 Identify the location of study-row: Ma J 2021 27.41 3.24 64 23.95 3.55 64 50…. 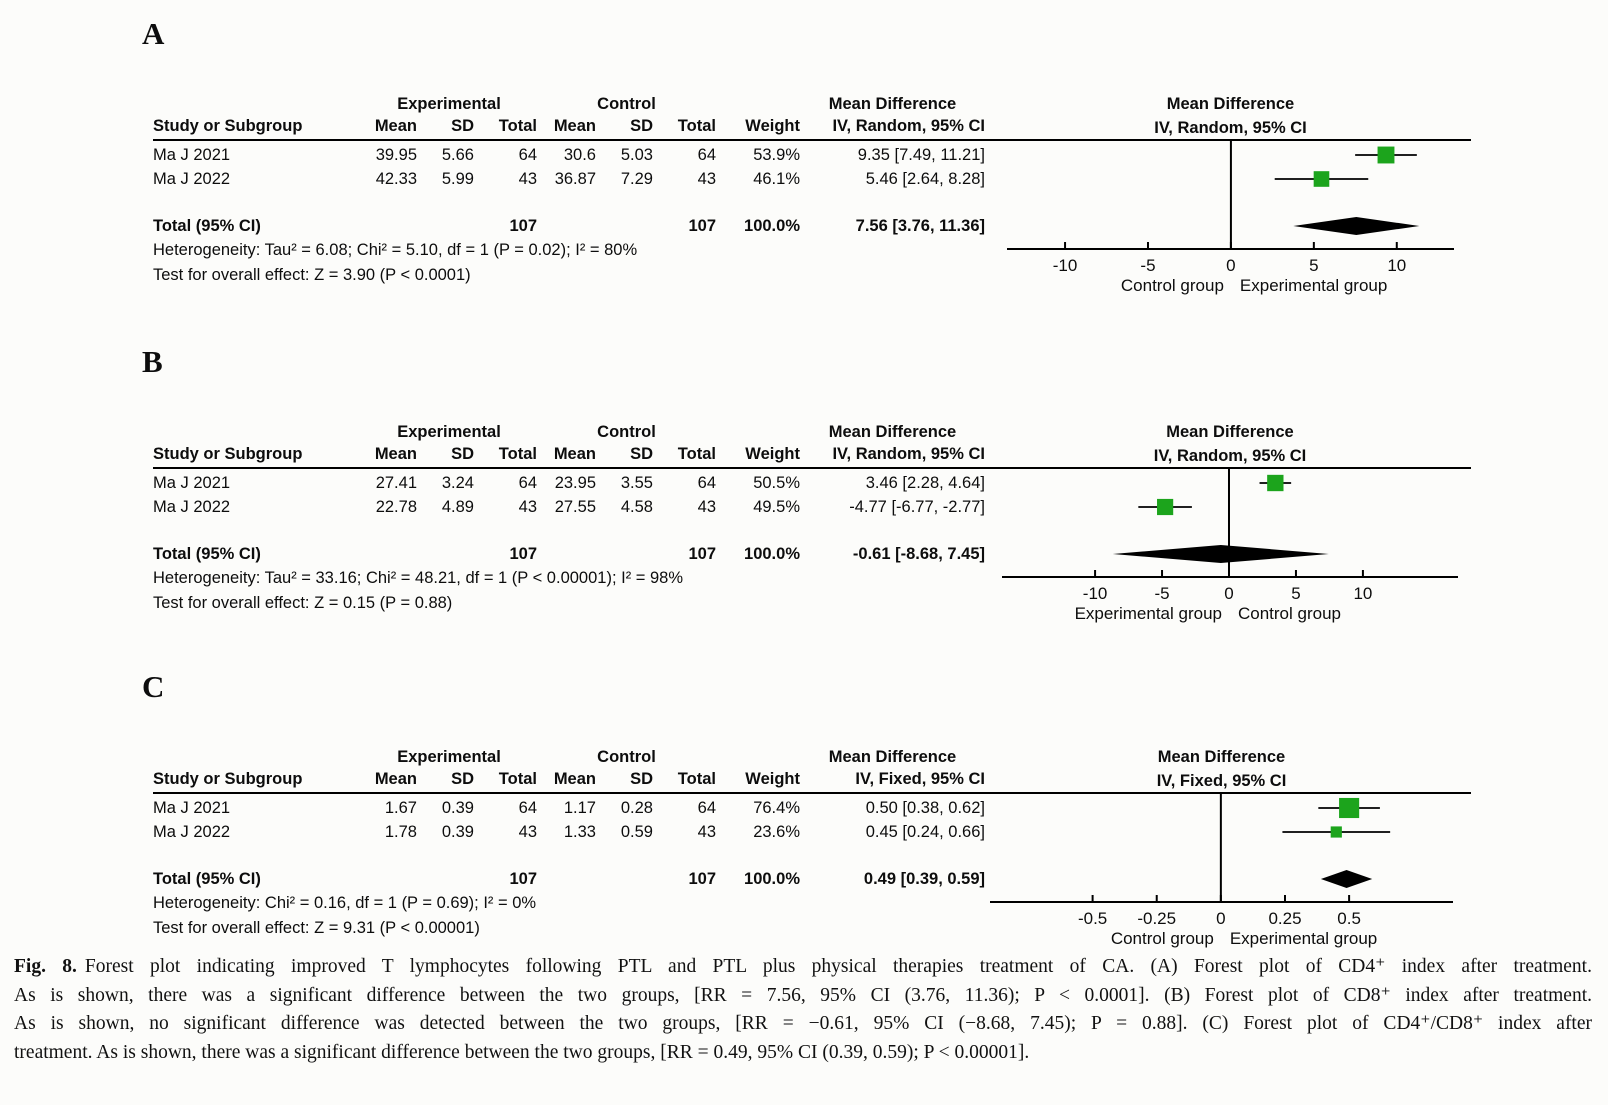
(570, 483).